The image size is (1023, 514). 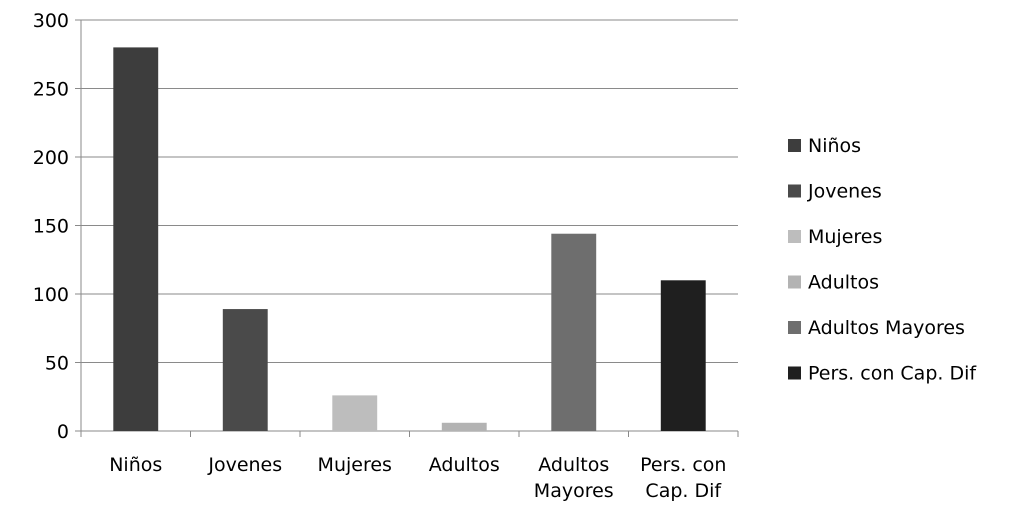 I want to click on y-tick-label: 200, so click(x=51, y=158).